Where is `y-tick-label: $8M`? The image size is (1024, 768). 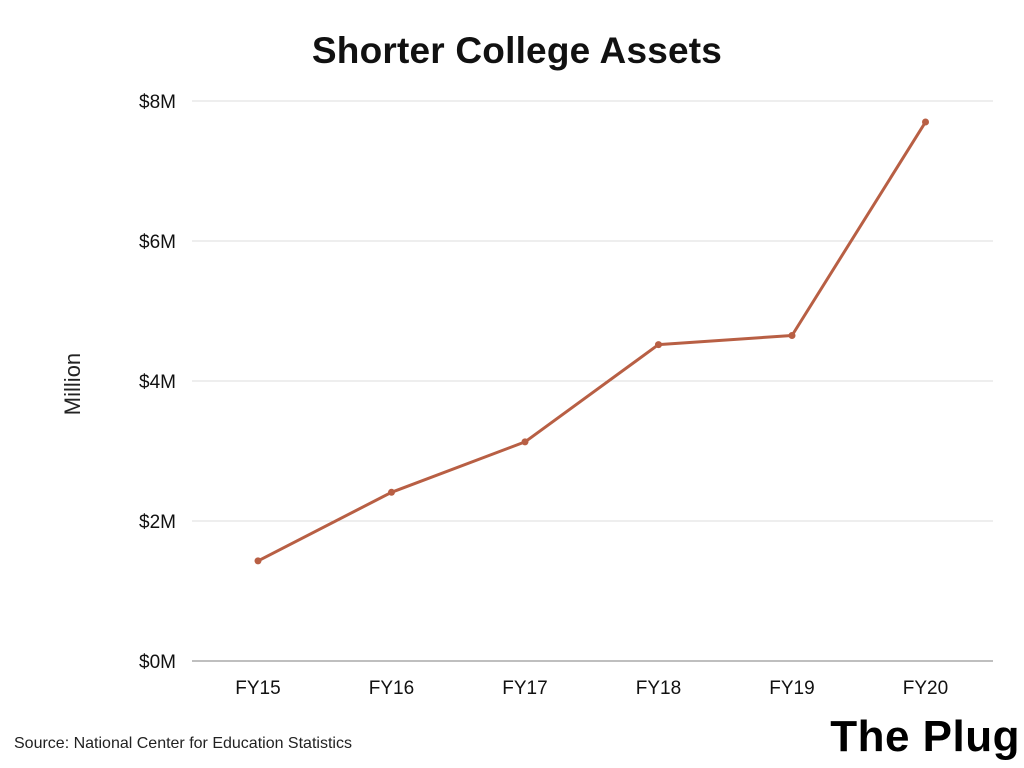
y-tick-label: $8M is located at coordinates (157, 102).